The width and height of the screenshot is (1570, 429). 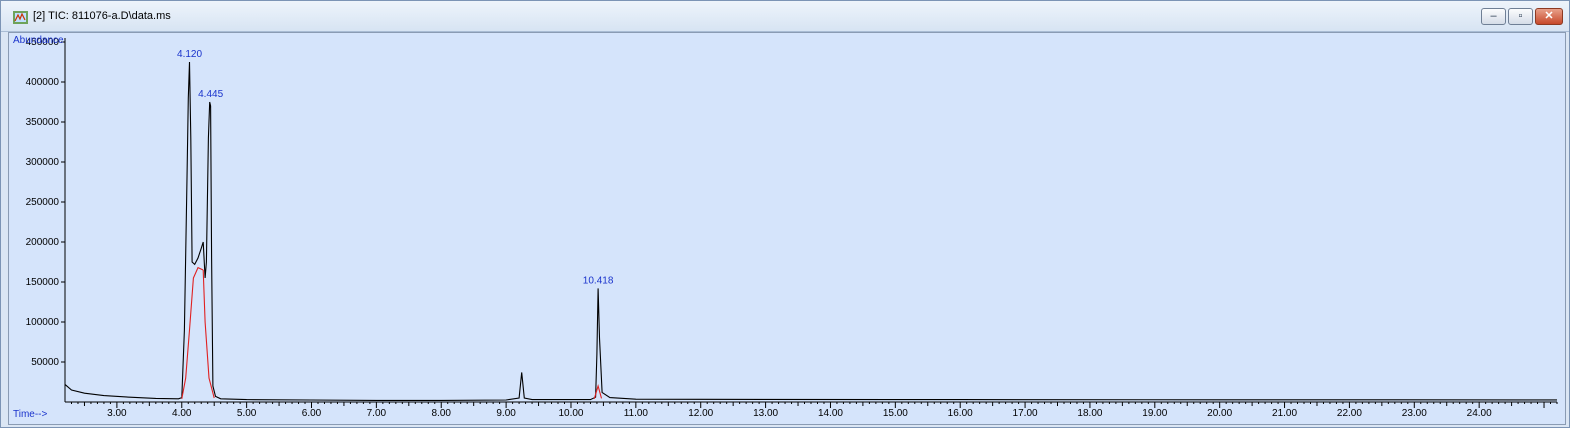 I want to click on x-tick-label: 18.00, so click(x=1089, y=413).